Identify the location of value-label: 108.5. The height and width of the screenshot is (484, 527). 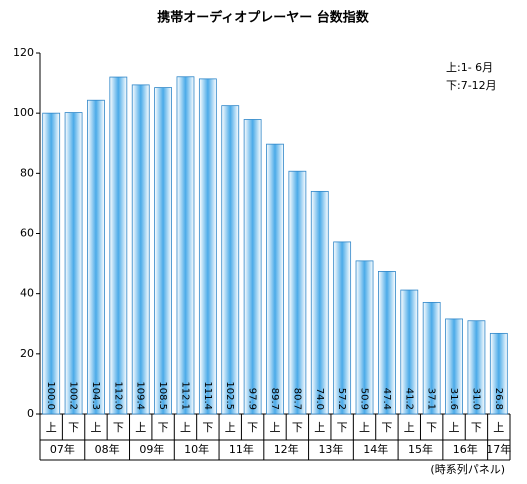
(162, 395).